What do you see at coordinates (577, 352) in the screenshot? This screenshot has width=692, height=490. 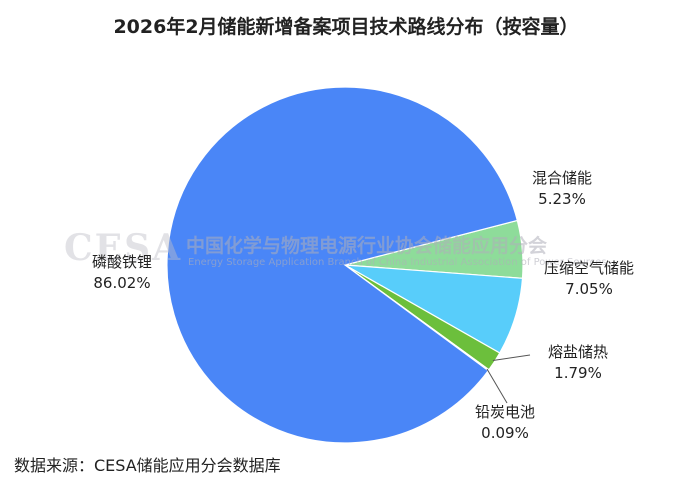 I see `slice-category-label: 熔盐储热` at bounding box center [577, 352].